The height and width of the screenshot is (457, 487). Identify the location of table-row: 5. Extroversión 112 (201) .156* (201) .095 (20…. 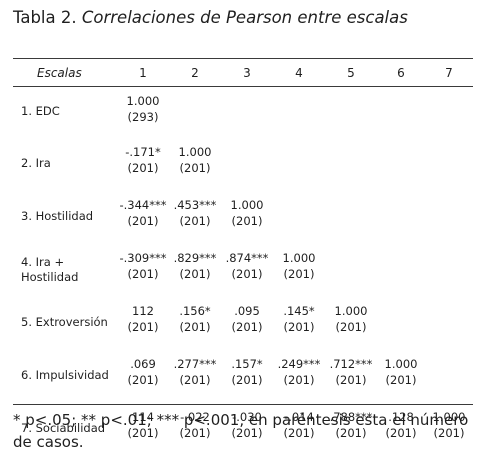
(243, 322).